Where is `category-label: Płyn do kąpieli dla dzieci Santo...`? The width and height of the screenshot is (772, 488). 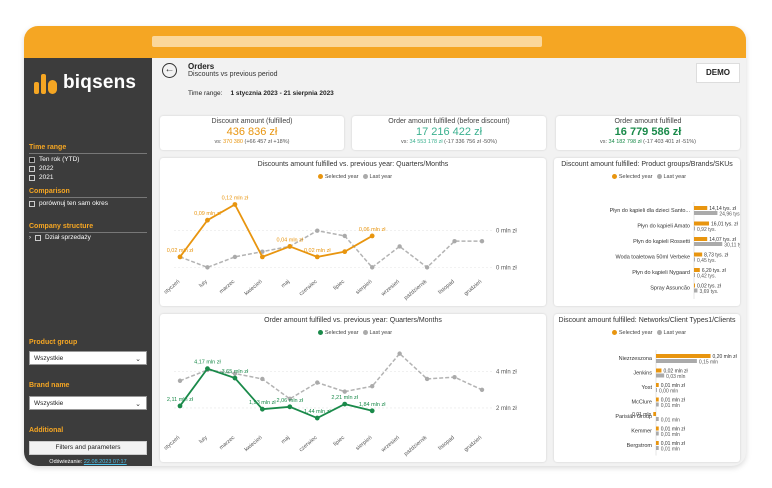
category-label: Płyn do kąpieli dla dzieci Santo... is located at coordinates (650, 211).